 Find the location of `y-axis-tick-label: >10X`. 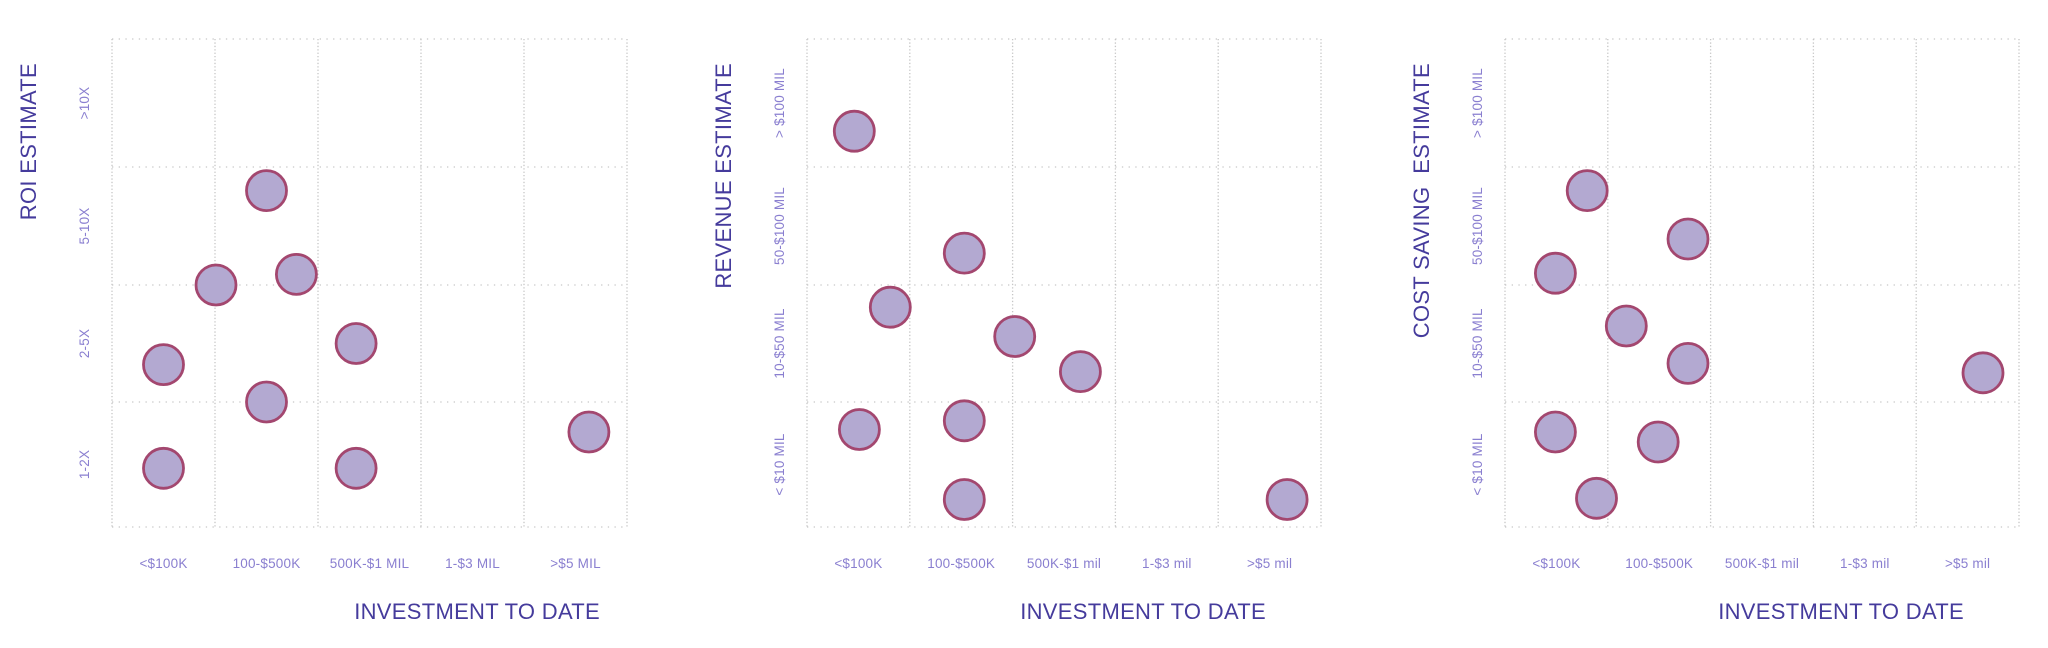

y-axis-tick-label: >10X is located at coordinates (84, 103).